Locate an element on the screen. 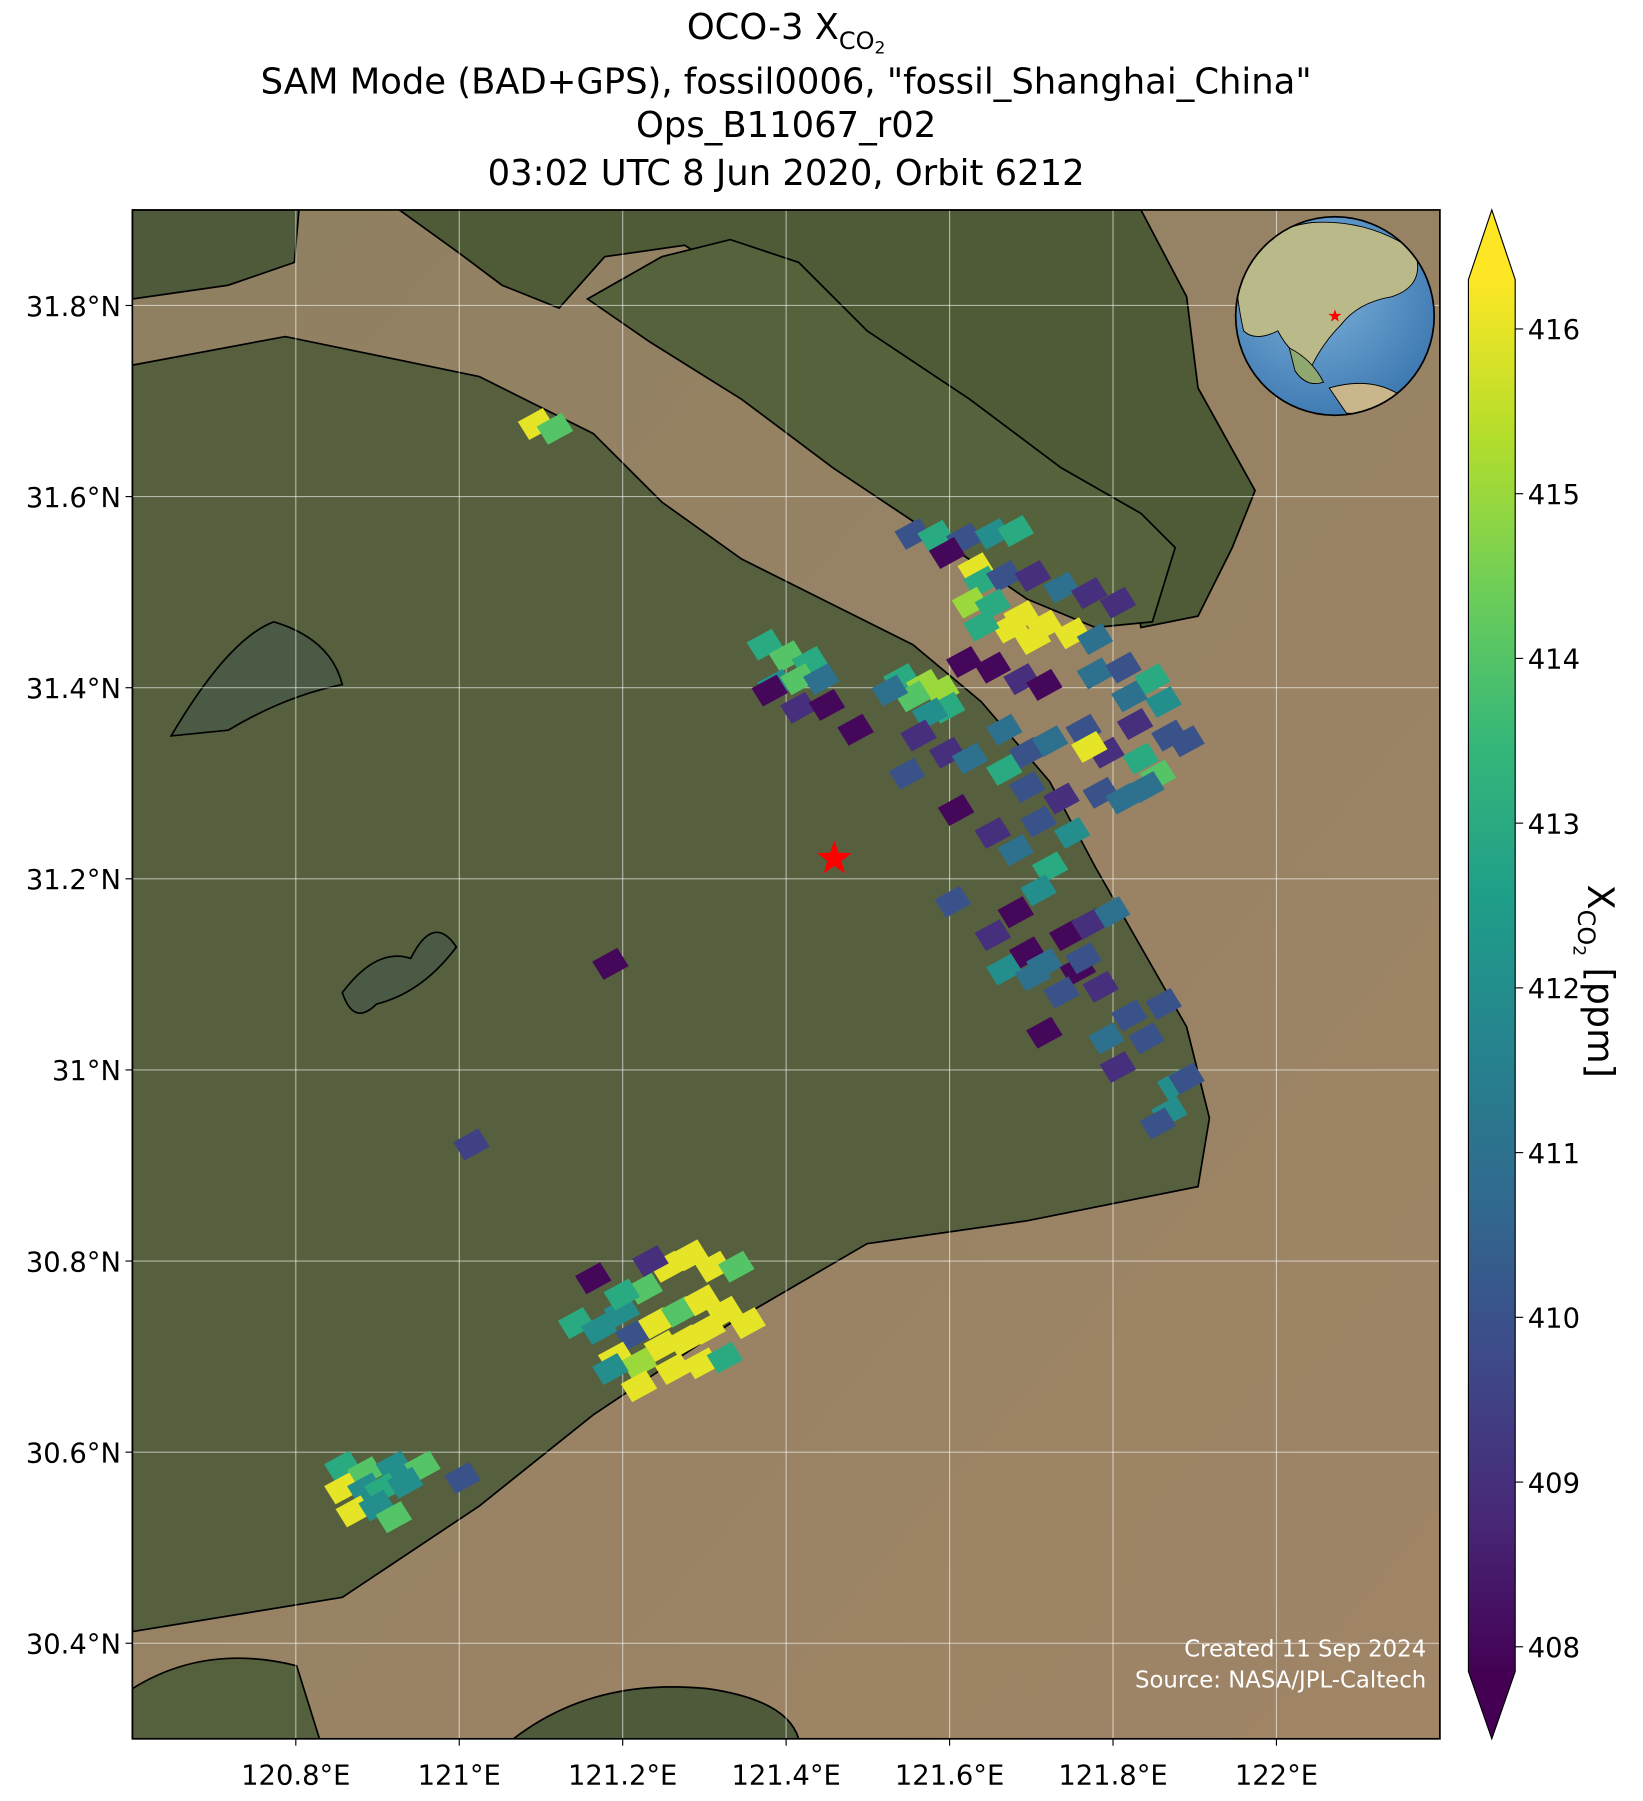 This screenshot has height=1801, width=1643. credit: Source: NASA/JPL-Caltech is located at coordinates (1280, 1680).